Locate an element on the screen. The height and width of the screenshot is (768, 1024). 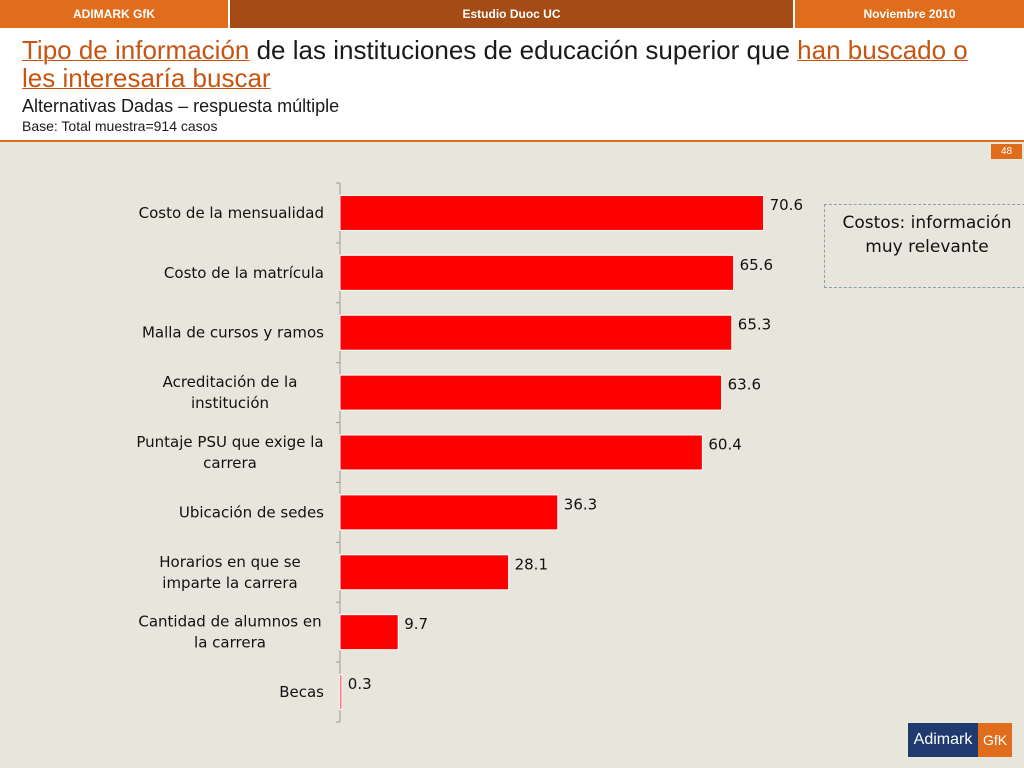
study-label: Estudio Duoc UC is located at coordinates (512, 14).